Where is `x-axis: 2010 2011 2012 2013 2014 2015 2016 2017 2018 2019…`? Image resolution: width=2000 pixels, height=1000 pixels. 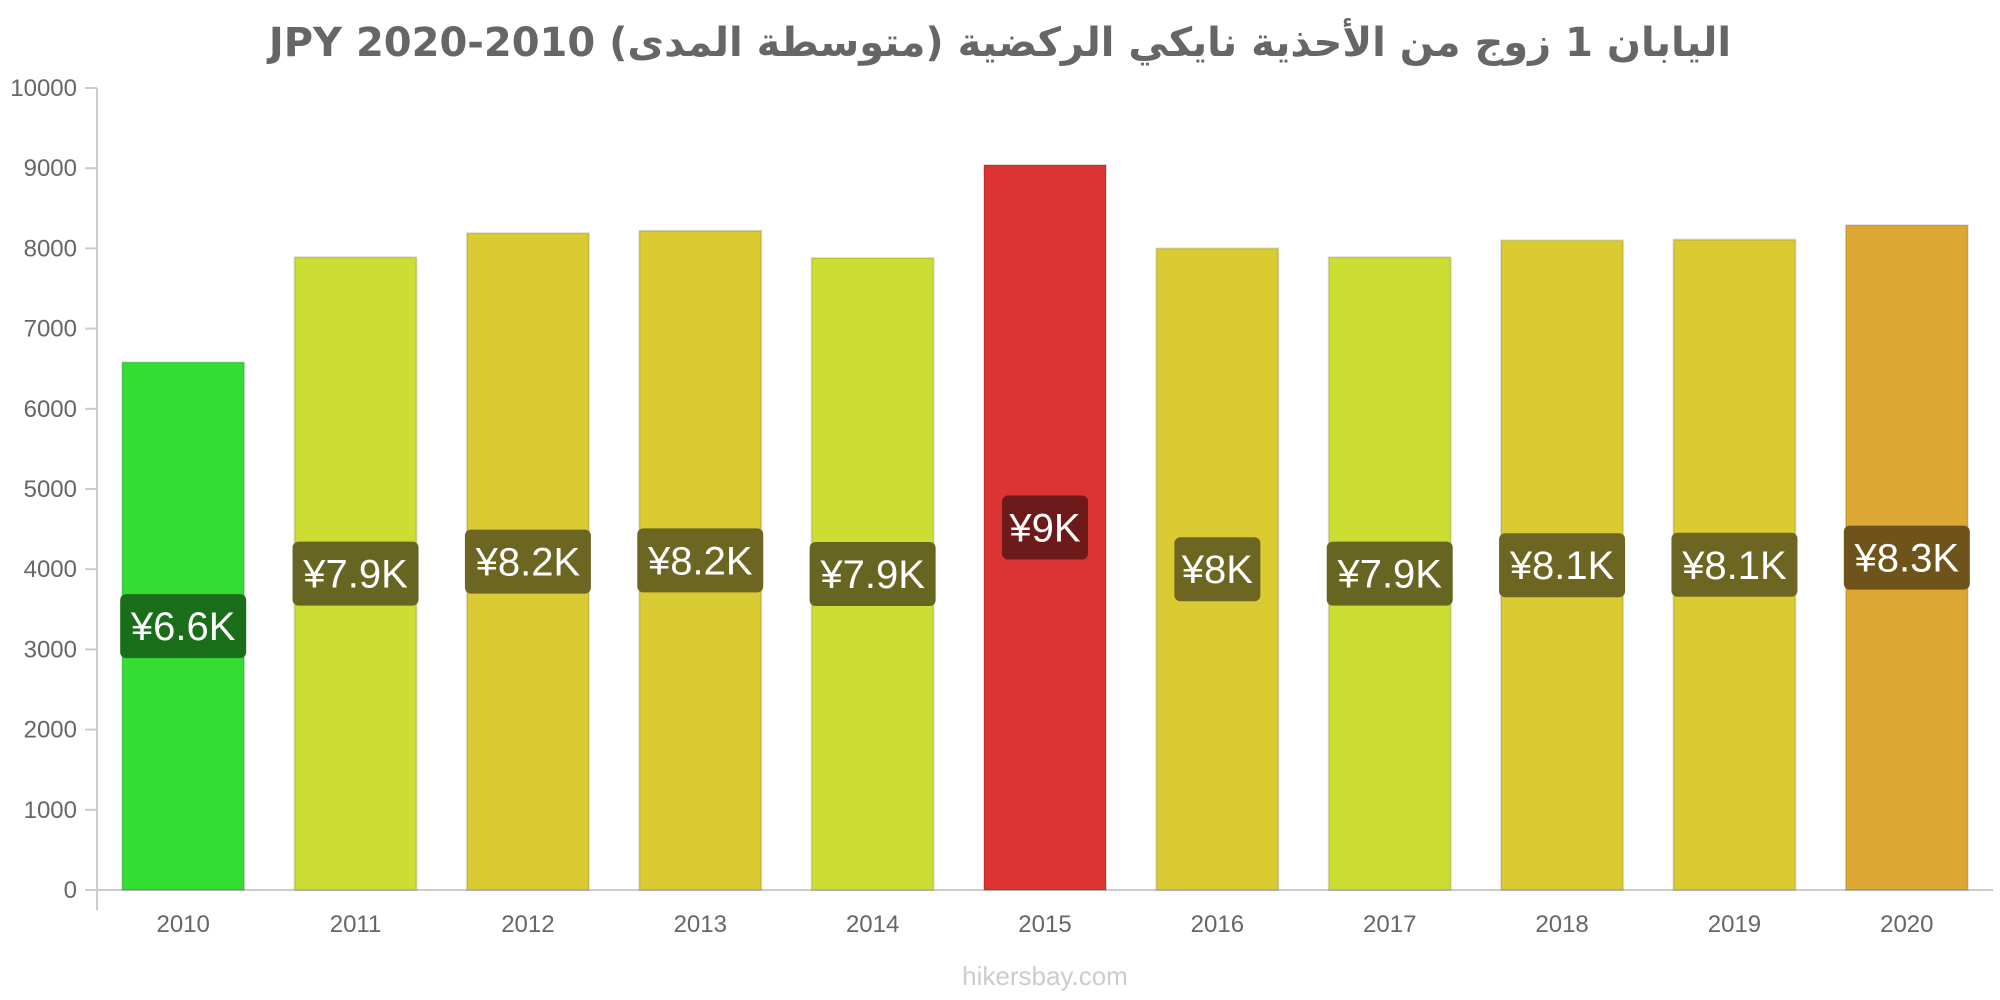 x-axis: 2010 2011 2012 2013 2014 2015 2016 2017 2018 2019… is located at coordinates (1045, 913).